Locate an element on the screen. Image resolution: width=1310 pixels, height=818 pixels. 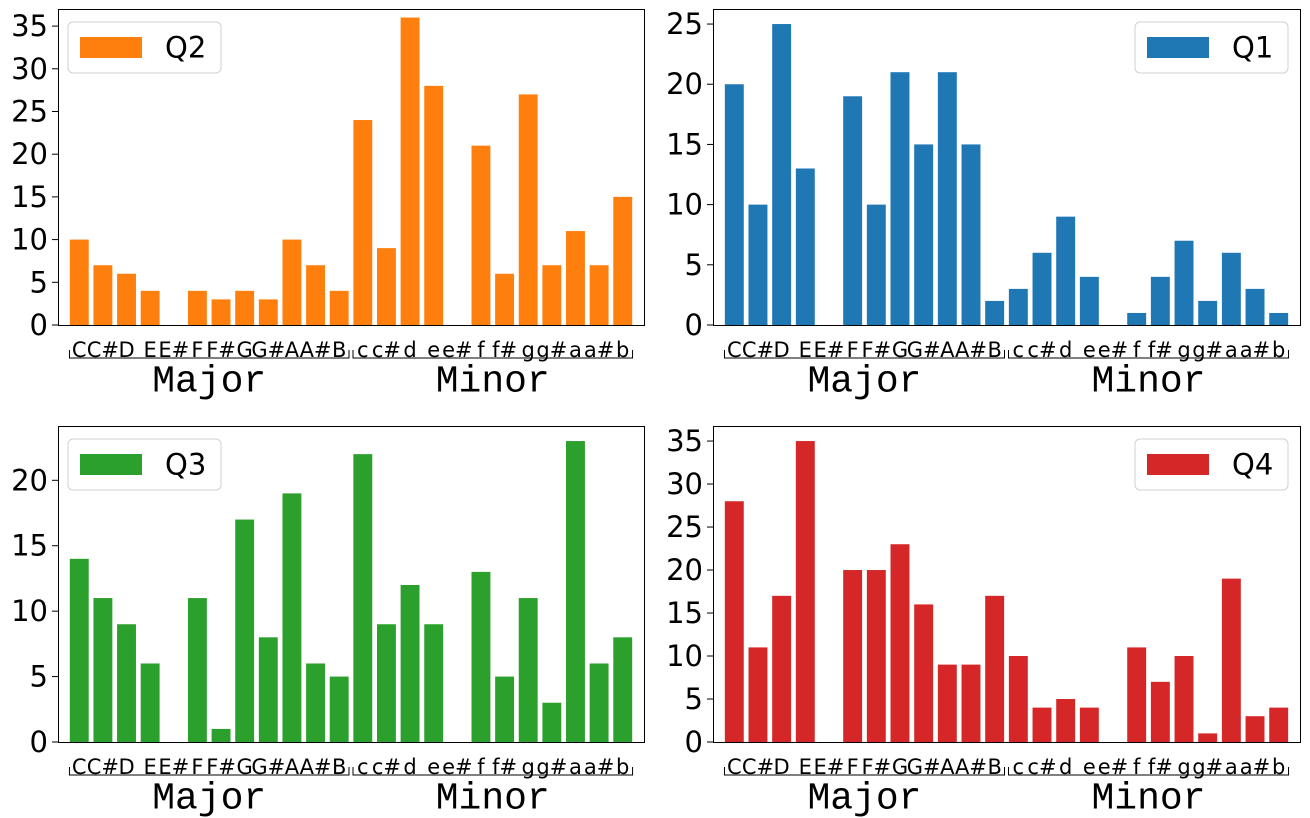
x-tick-label: D is located at coordinates (782, 350).